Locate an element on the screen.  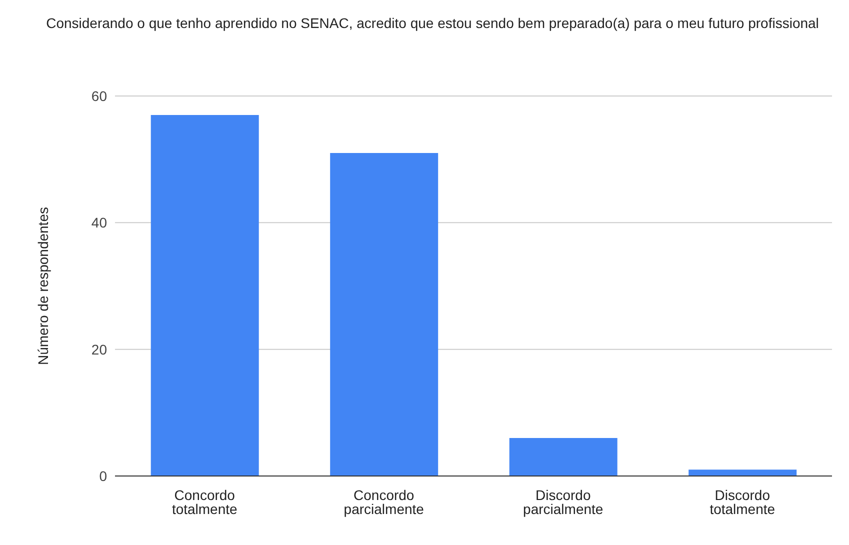
y-axis-title: Número de respondentes is located at coordinates (42, 286).